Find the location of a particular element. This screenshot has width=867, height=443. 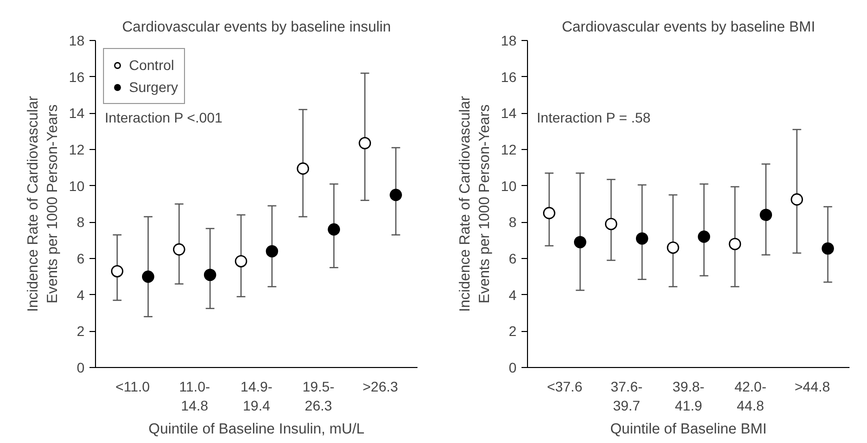

x-tick-label: <11.0 is located at coordinates (132, 386).